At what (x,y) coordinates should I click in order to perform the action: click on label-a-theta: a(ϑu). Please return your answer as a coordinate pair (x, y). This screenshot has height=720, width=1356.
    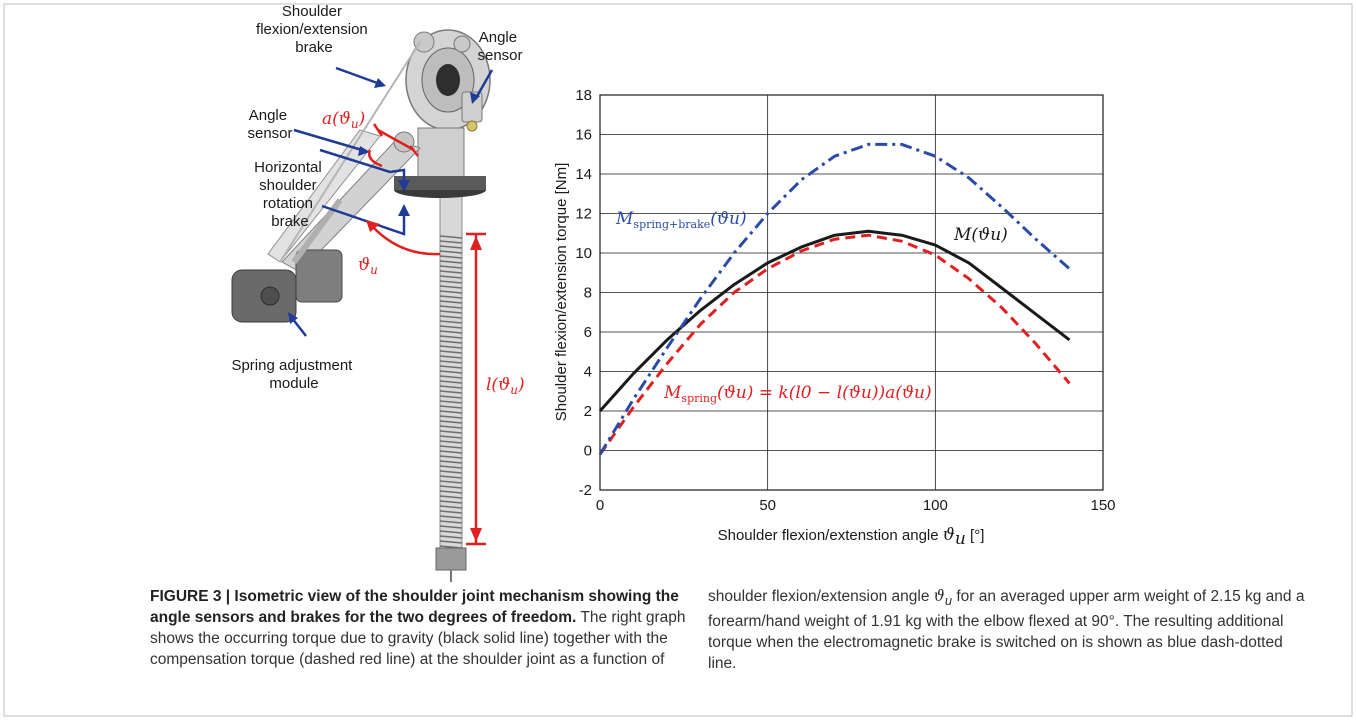
    Looking at the image, I should click on (343, 120).